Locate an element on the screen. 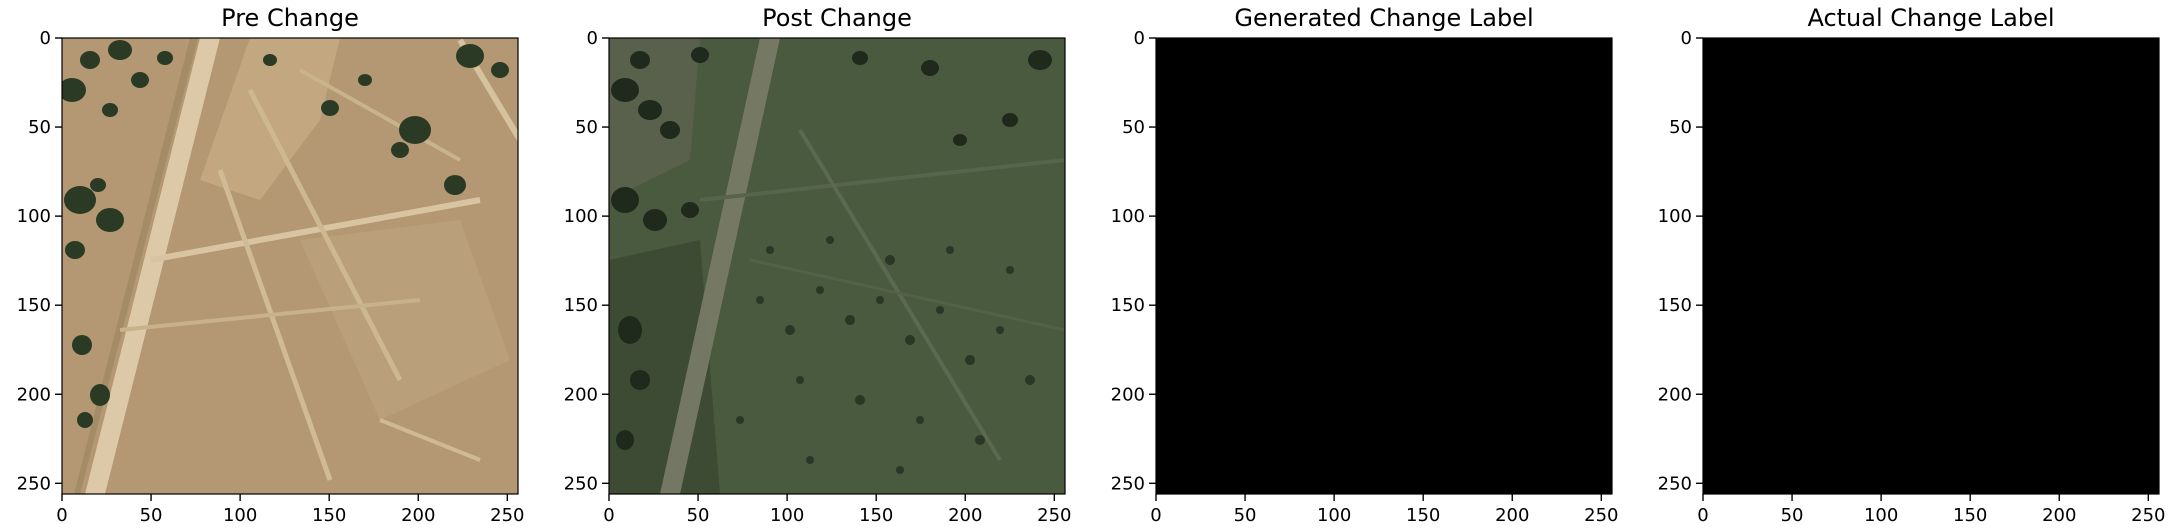  panel-title-generated-change-label: Generated Change Label is located at coordinates (1383, 18).